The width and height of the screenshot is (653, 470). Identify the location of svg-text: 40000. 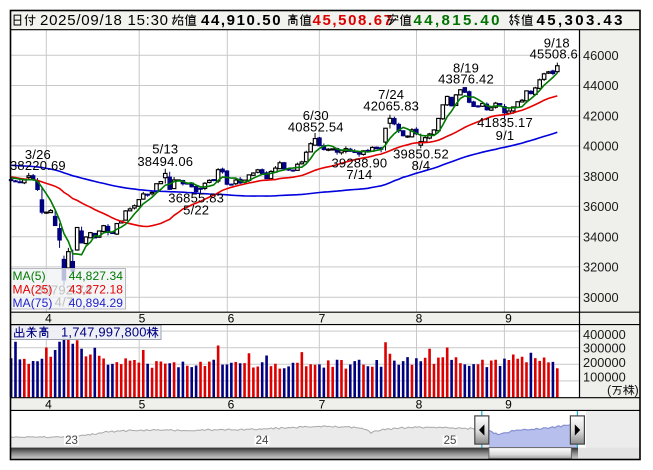
(601, 146).